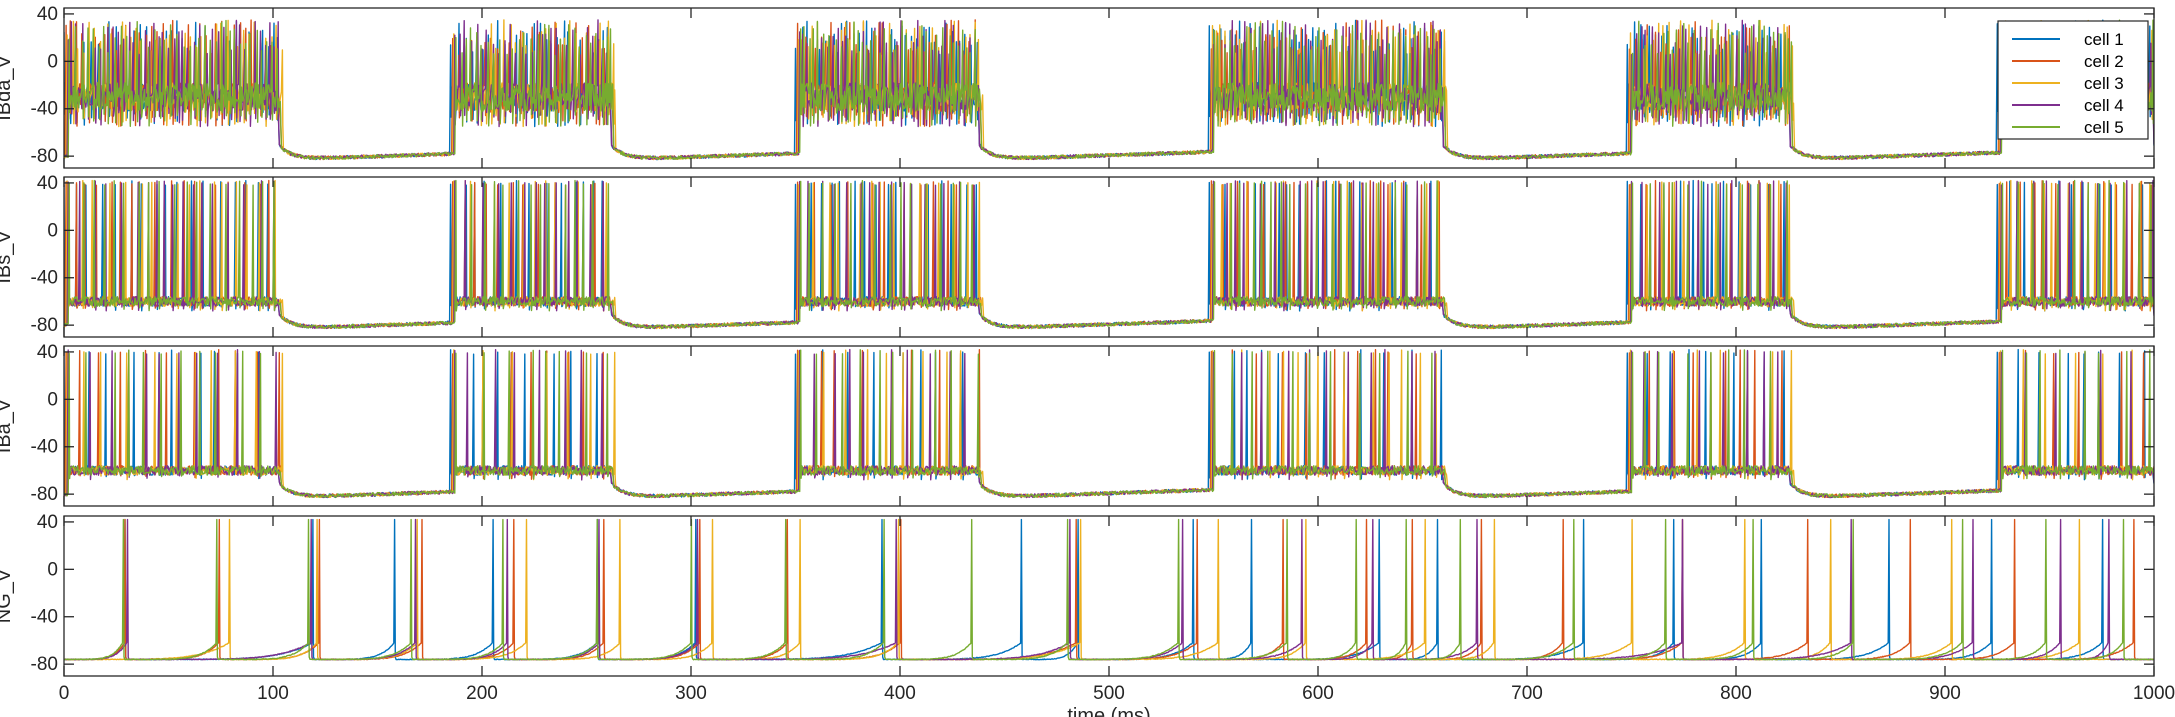  Describe the element at coordinates (2154, 693) in the screenshot. I see `x-tick-label: 1000` at that location.